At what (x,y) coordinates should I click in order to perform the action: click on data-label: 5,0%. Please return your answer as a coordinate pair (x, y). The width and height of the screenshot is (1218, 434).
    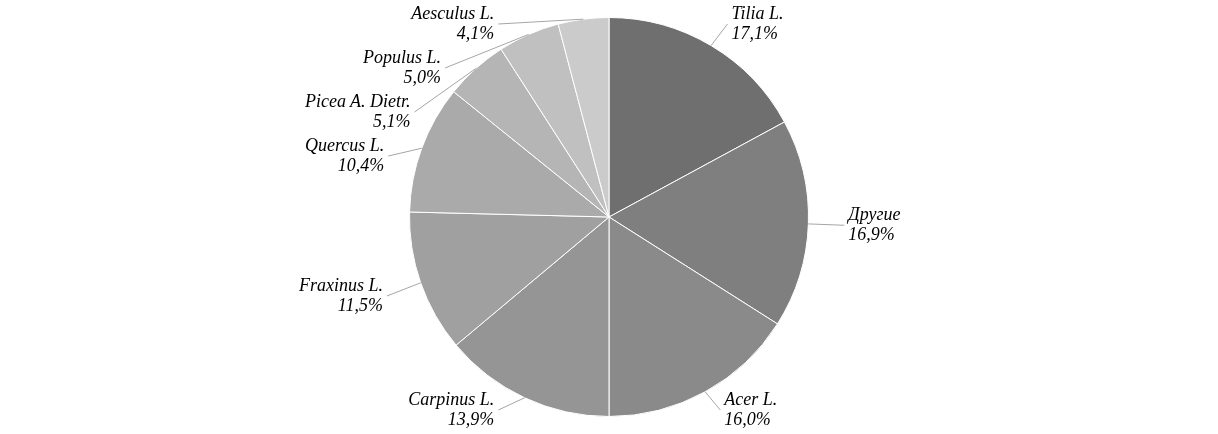
    Looking at the image, I should click on (422, 76).